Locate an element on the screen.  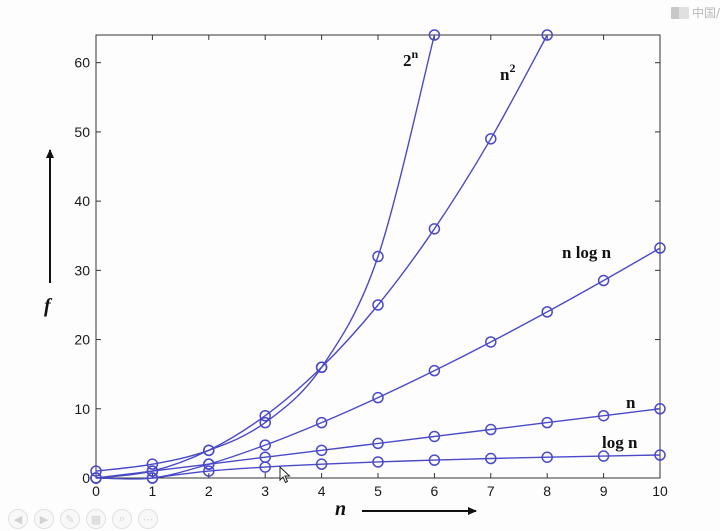
y-tick-label: 40 is located at coordinates (82, 201).